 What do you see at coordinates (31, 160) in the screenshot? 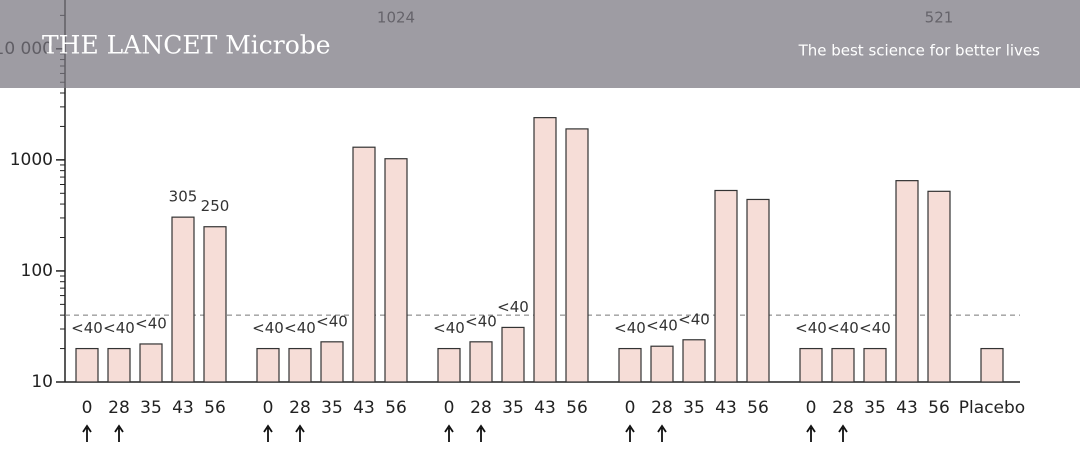
I see `y-tick-label: 1000` at bounding box center [31, 160].